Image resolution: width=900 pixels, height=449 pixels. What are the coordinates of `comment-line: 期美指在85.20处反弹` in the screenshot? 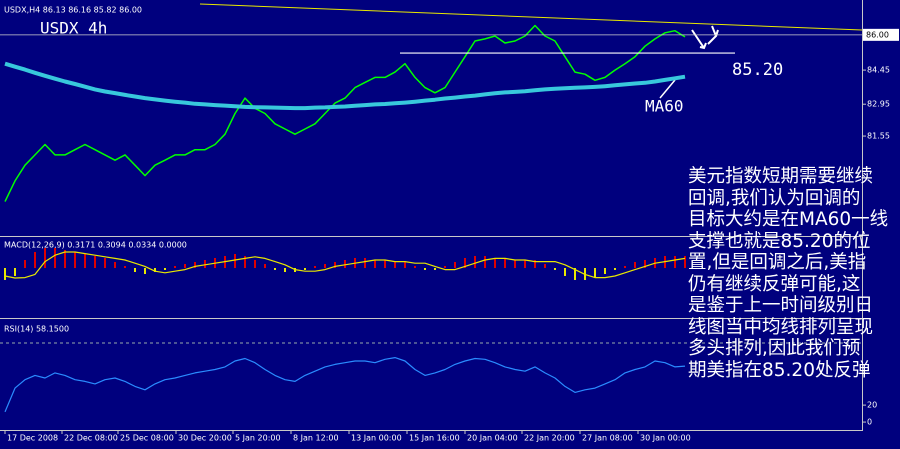 It's located at (779, 370).